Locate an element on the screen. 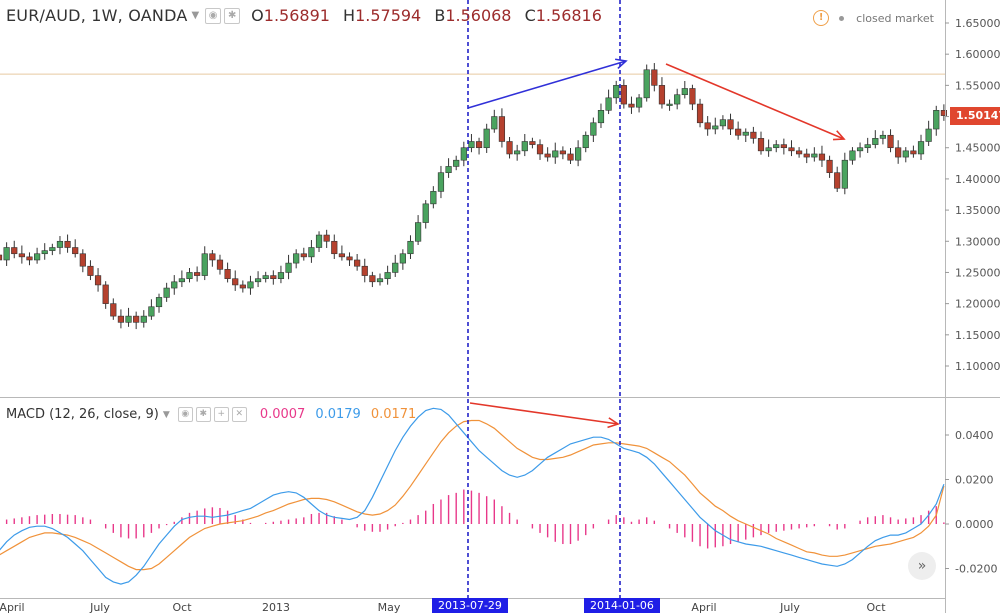  time-tick-label: April is located at coordinates (703, 607).